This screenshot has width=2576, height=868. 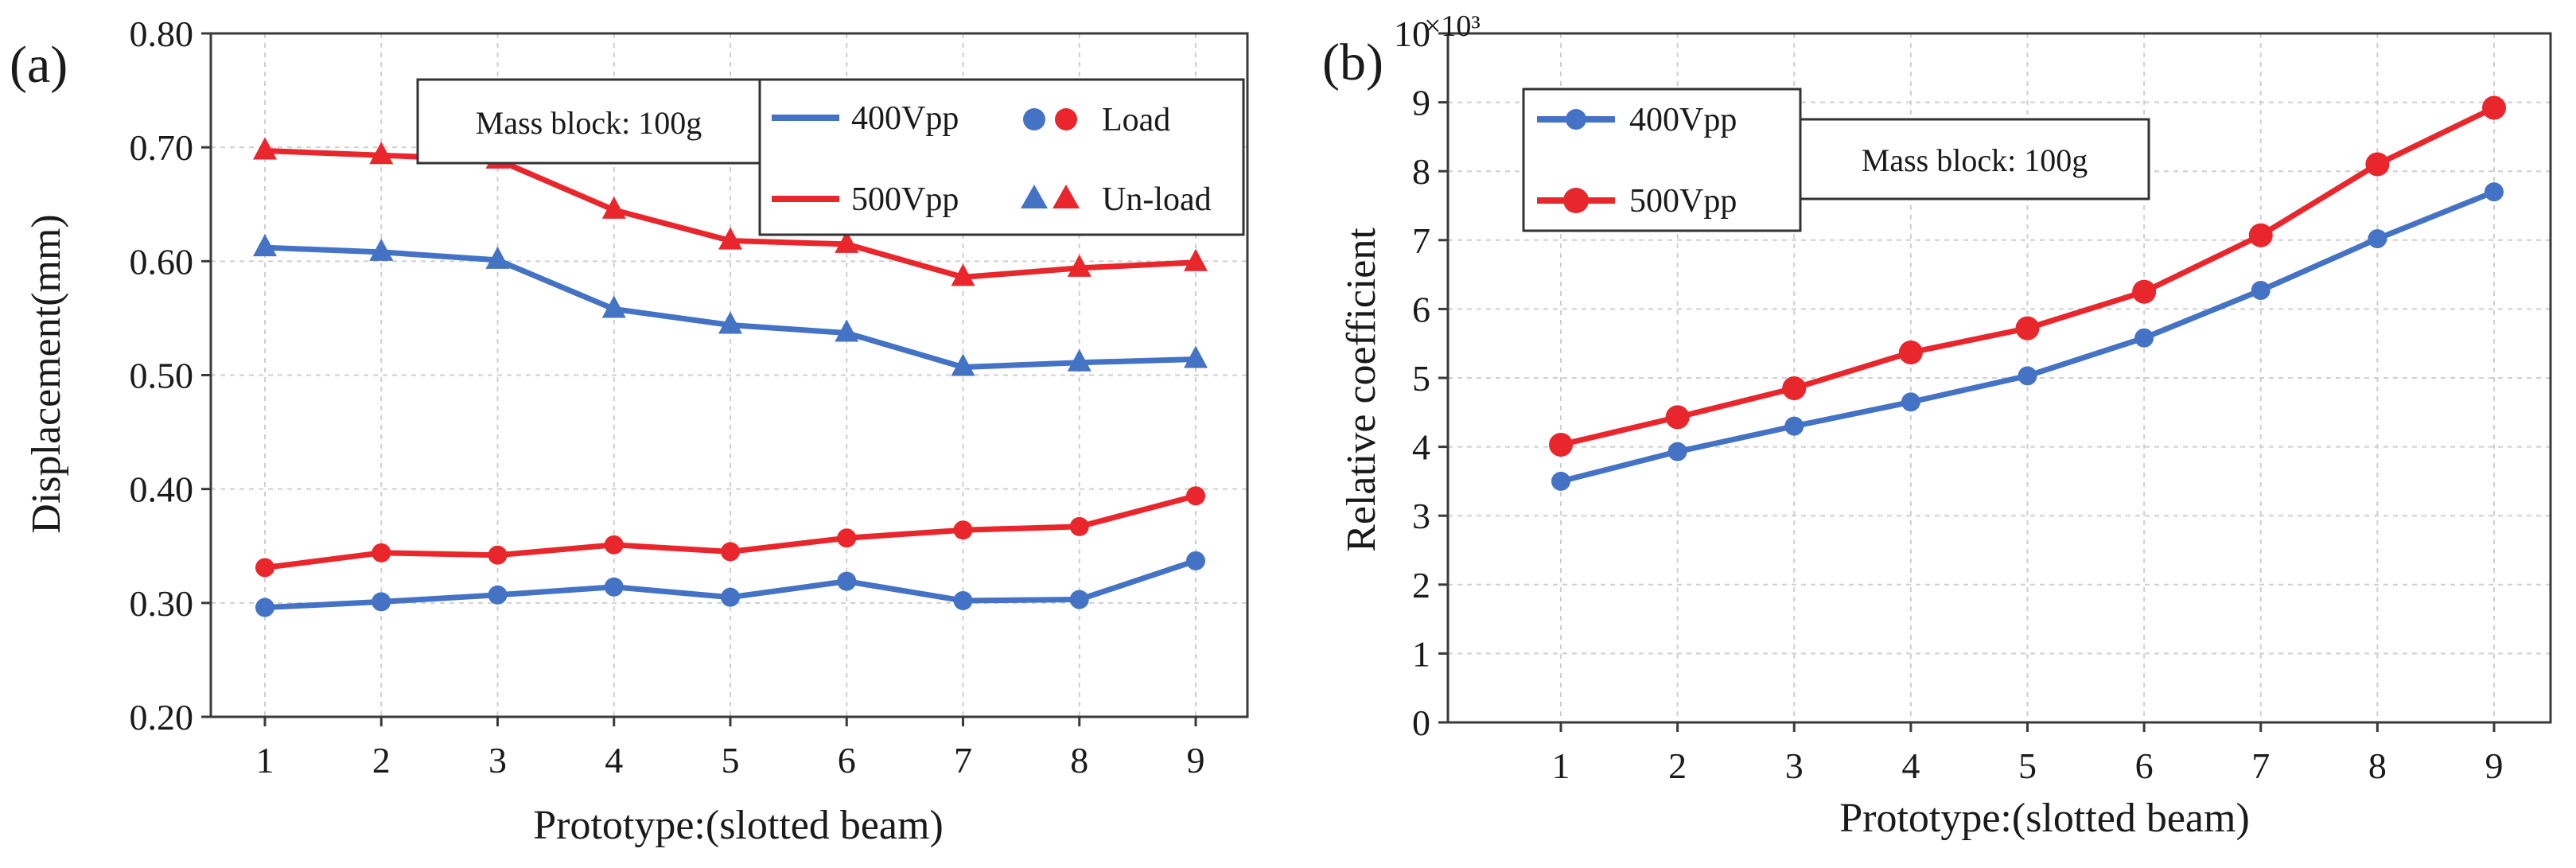 I want to click on y-tick-label: 9, so click(x=1421, y=103).